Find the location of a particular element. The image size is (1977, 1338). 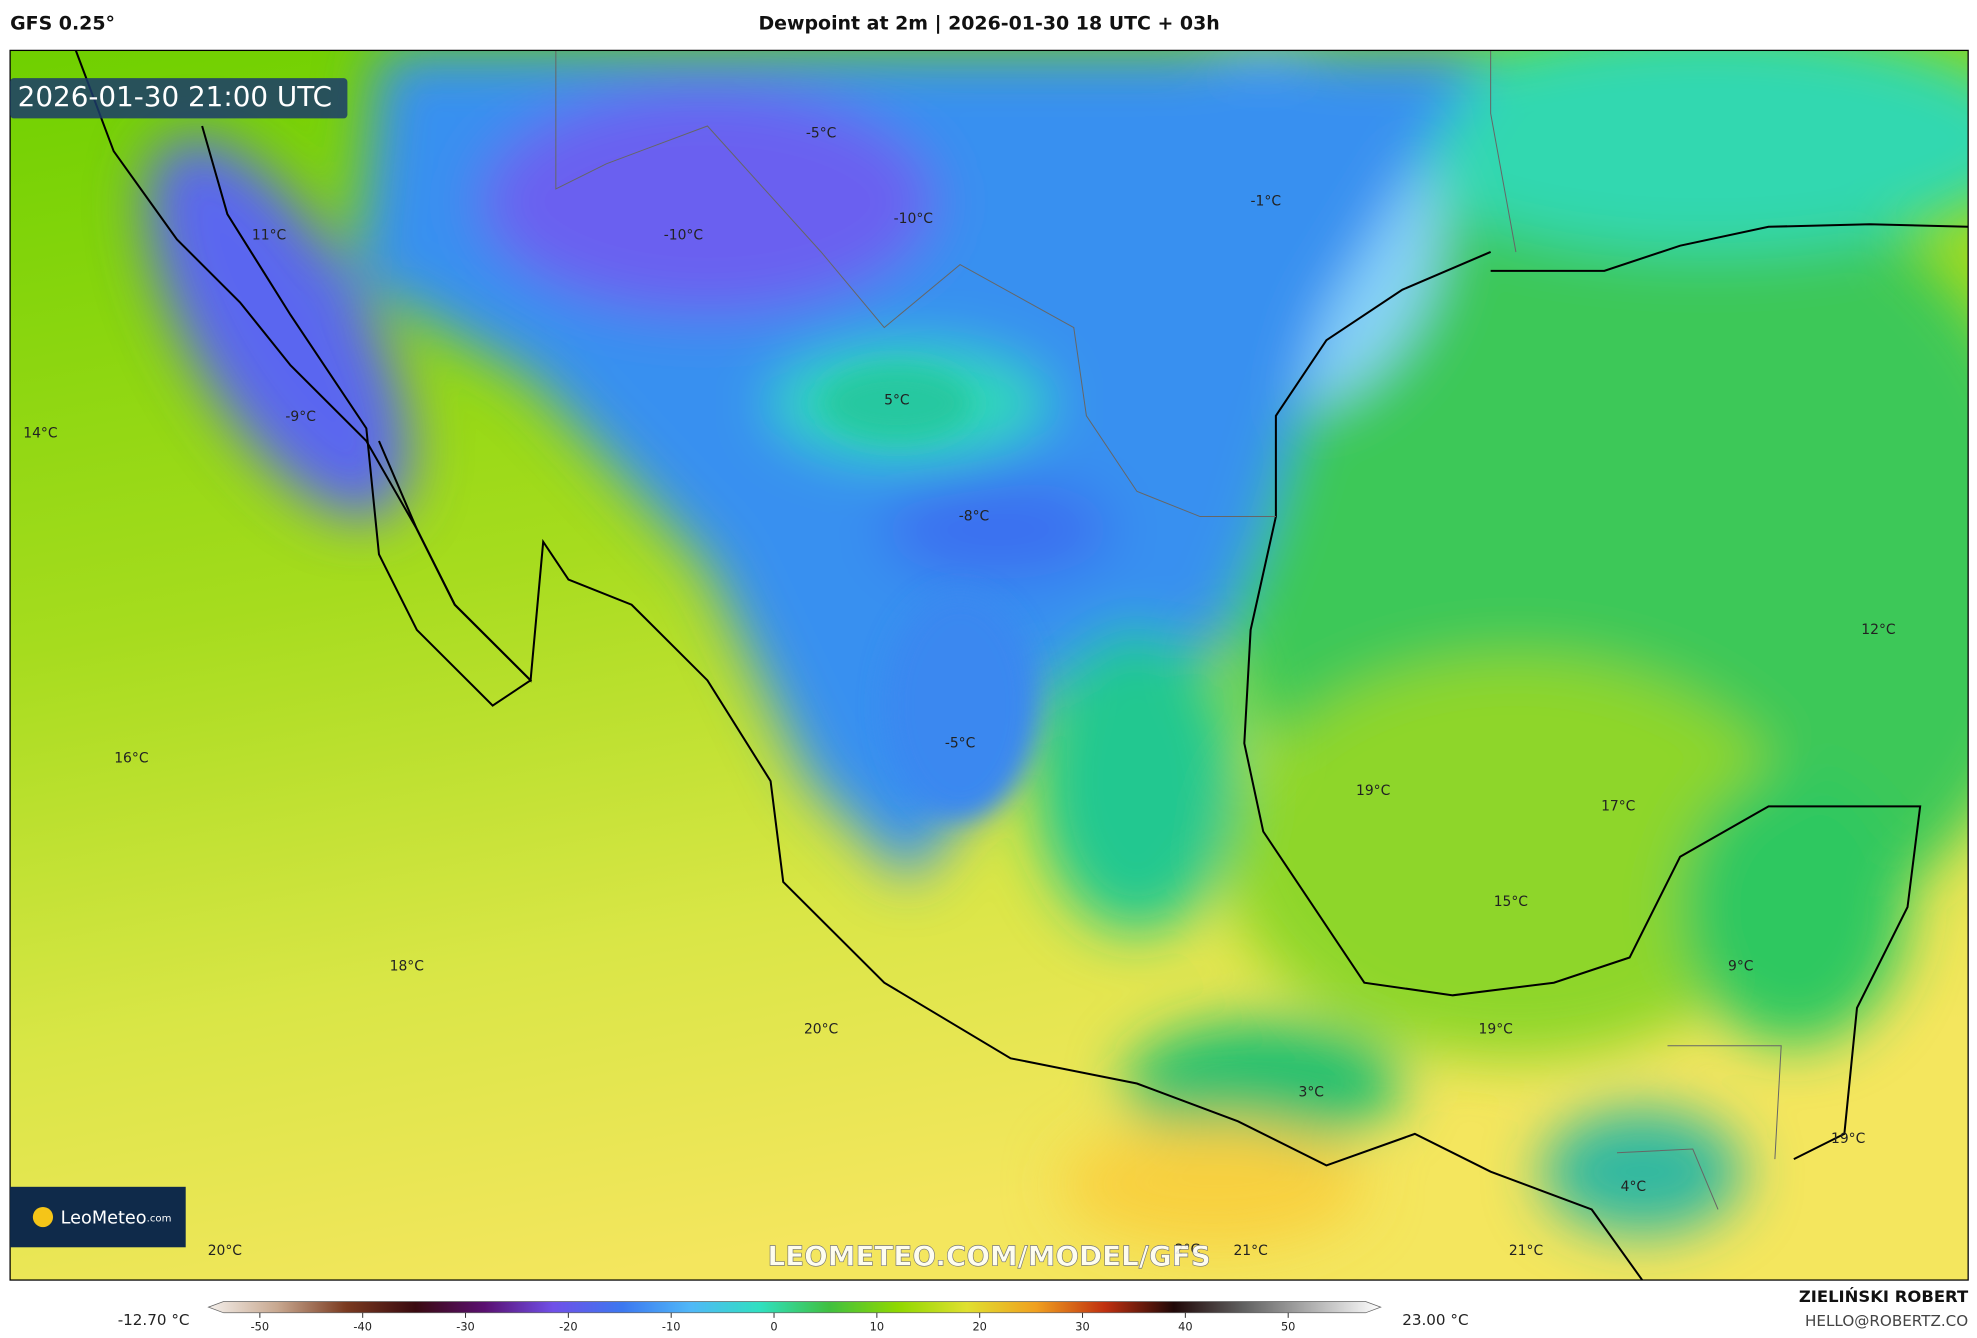

colorbar-tick-label: 30 is located at coordinates (1082, 1326).